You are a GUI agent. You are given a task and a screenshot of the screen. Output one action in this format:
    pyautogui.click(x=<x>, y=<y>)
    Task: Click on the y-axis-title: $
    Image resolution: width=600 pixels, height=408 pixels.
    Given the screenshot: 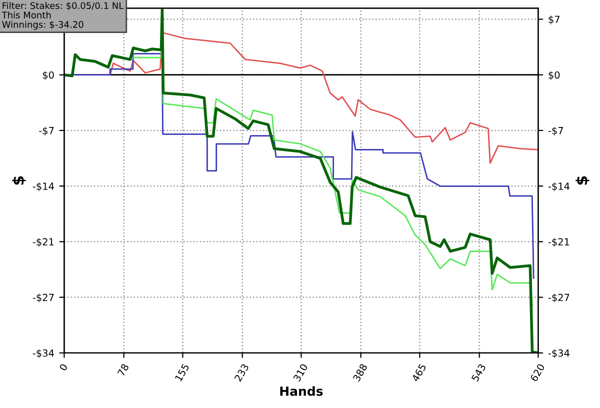 What is the action you would take?
    pyautogui.click(x=19, y=180)
    